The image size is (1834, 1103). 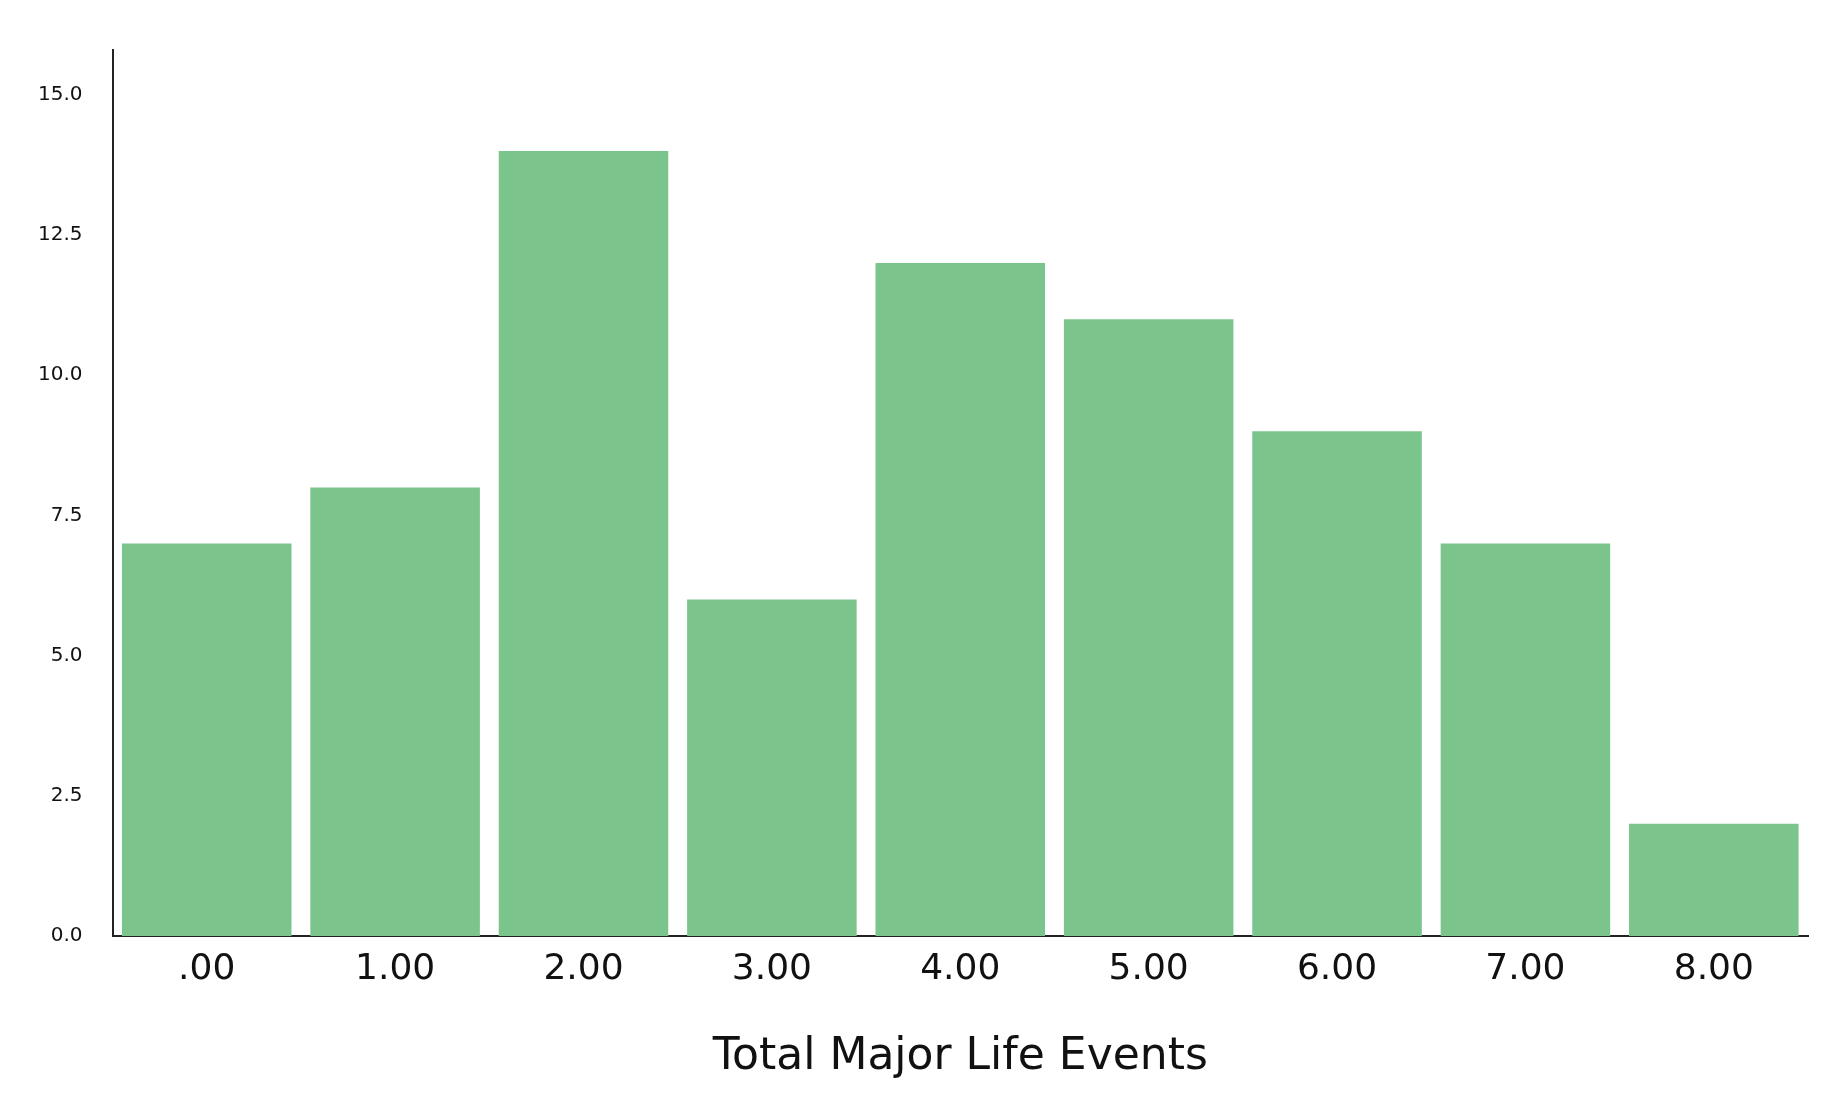 What do you see at coordinates (66, 513) in the screenshot?
I see `y-tick-label: 7.5` at bounding box center [66, 513].